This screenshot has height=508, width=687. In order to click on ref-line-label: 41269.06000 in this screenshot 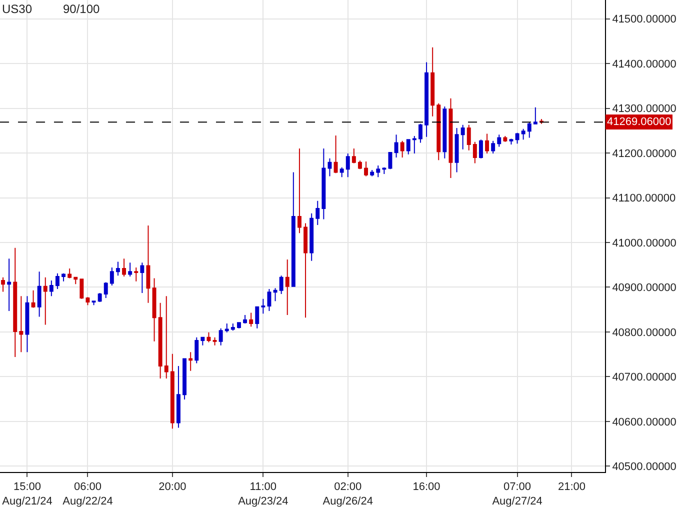, I will do `click(639, 122)`.